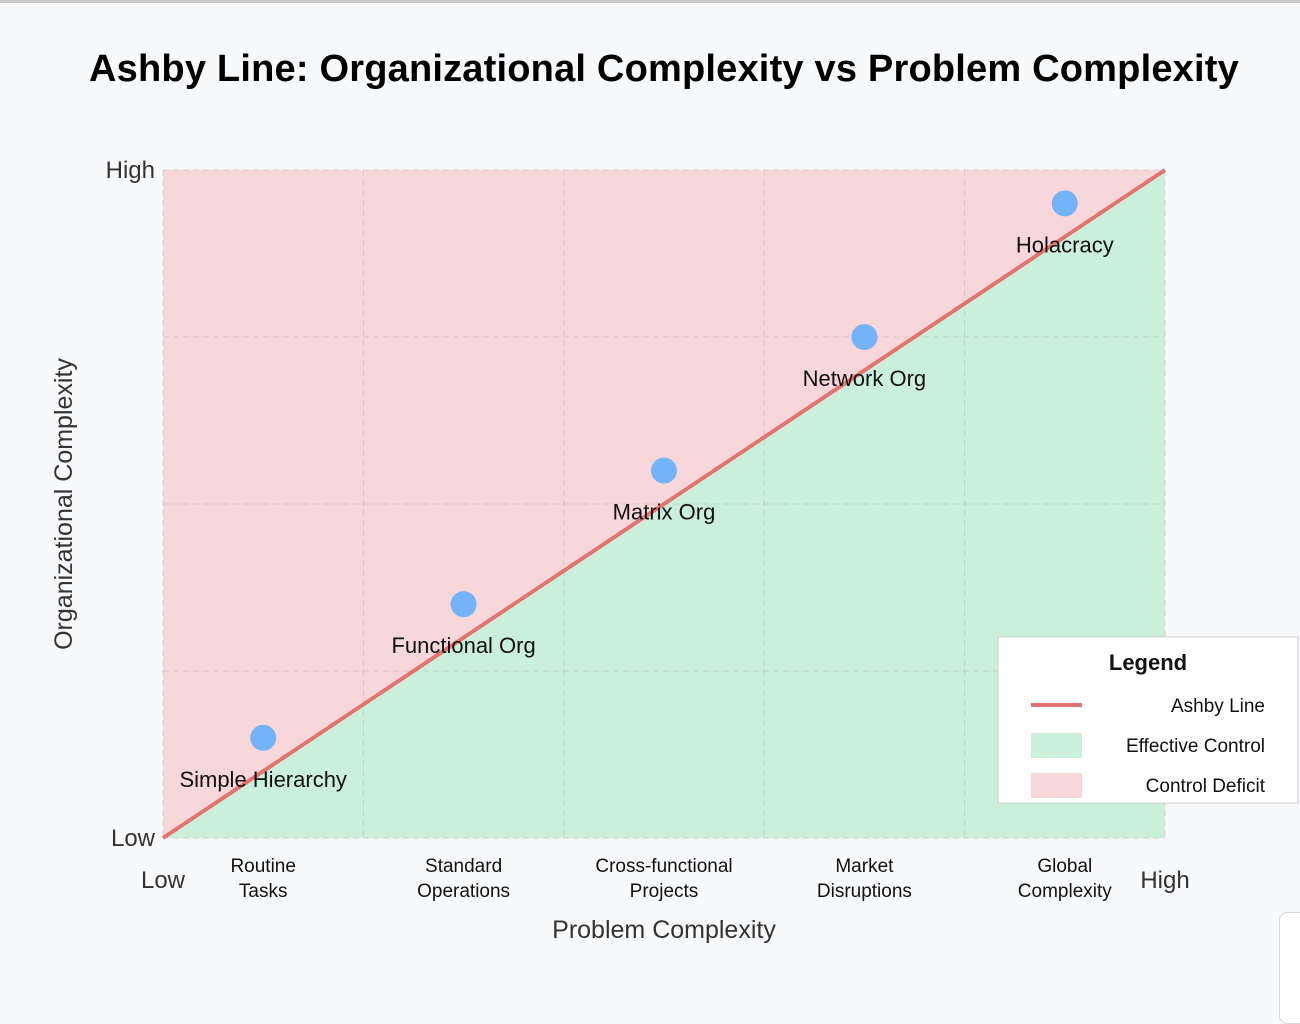 The height and width of the screenshot is (1024, 1300). What do you see at coordinates (463, 645) in the screenshot?
I see `data-point-label: Functional Org` at bounding box center [463, 645].